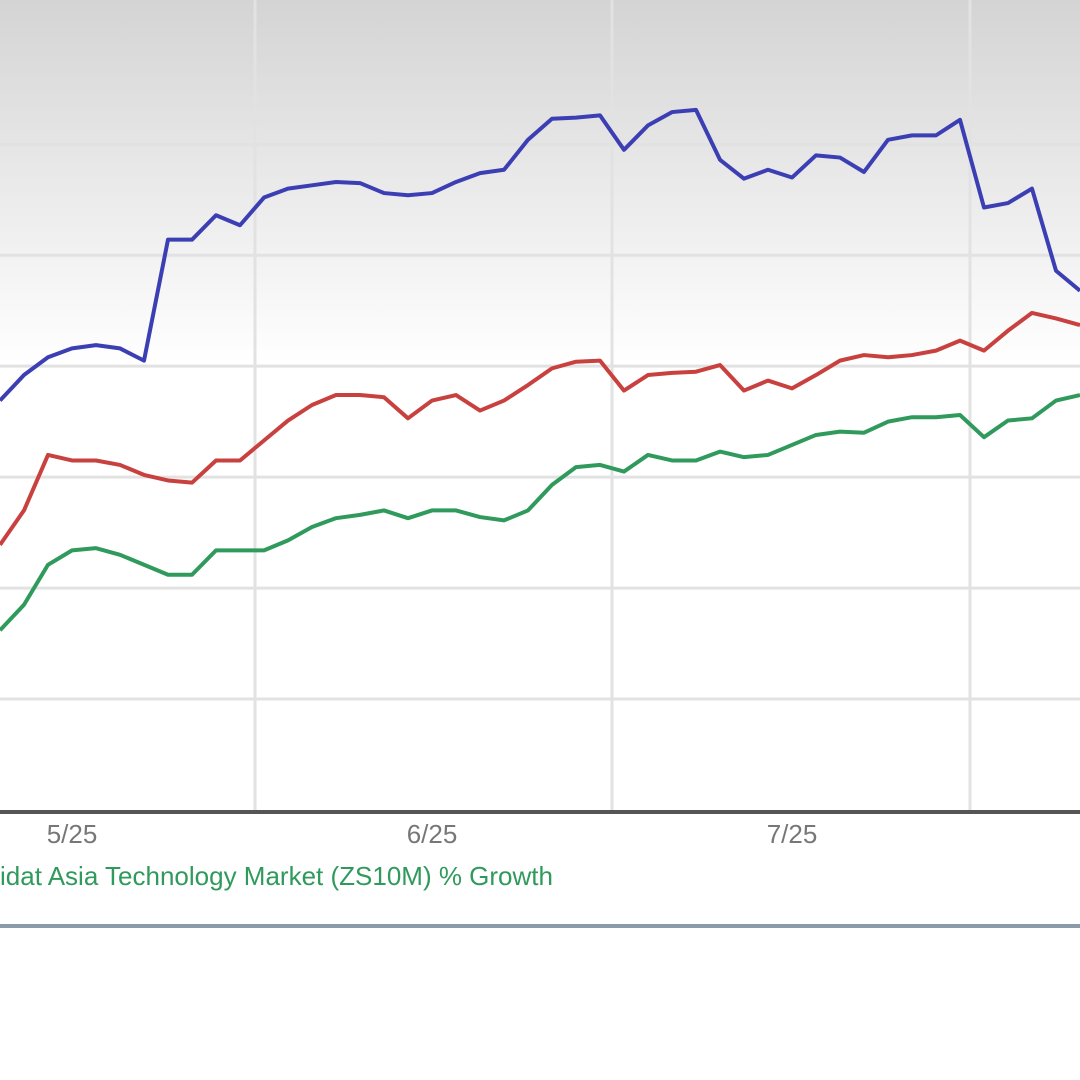 Image resolution: width=1080 pixels, height=1080 pixels. I want to click on x-tick-label: 6/25, so click(432, 834).